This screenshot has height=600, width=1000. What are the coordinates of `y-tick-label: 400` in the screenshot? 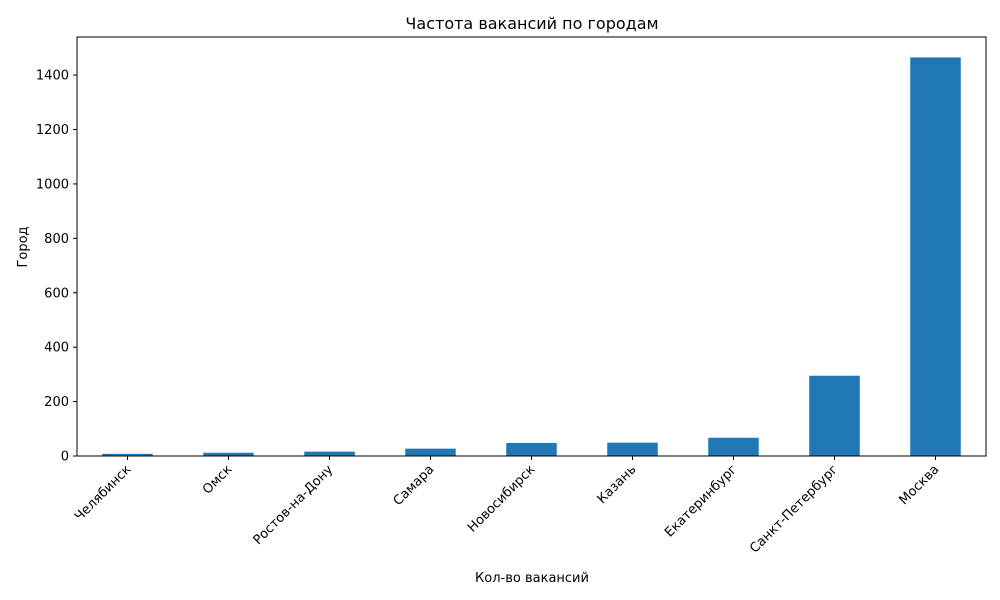 It's located at (56, 348).